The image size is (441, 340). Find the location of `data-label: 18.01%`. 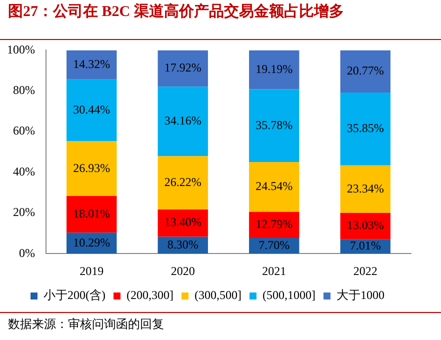

data-label: 18.01% is located at coordinates (91, 213).